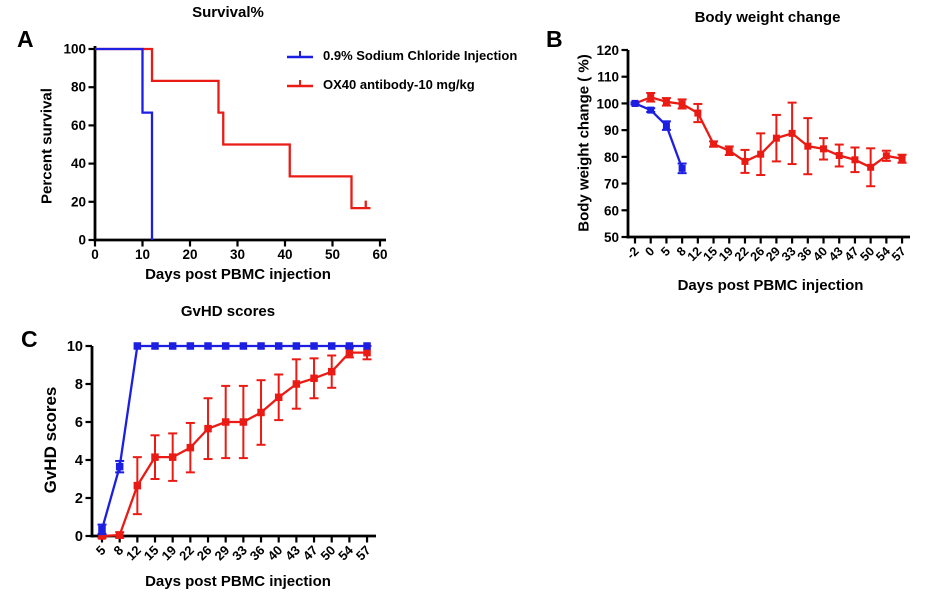  I want to click on legend-label-ox40: OX40 antibody-10 mg/kg, so click(399, 84).